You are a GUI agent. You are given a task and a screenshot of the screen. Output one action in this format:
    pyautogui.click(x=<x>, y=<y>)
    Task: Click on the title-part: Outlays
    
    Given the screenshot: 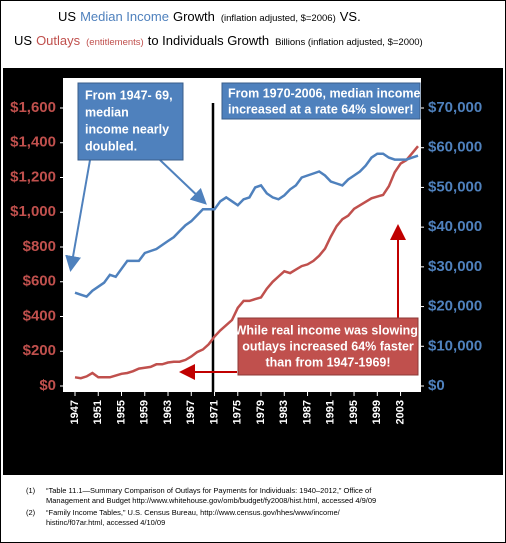 What is the action you would take?
    pyautogui.click(x=58, y=40)
    